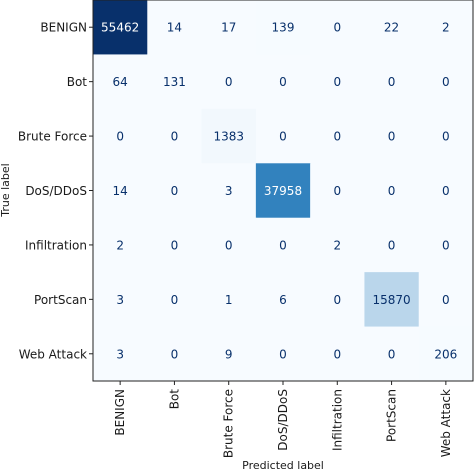 This screenshot has height=472, width=474. What do you see at coordinates (6, 190) in the screenshot?
I see `y-axis-label: True label` at bounding box center [6, 190].